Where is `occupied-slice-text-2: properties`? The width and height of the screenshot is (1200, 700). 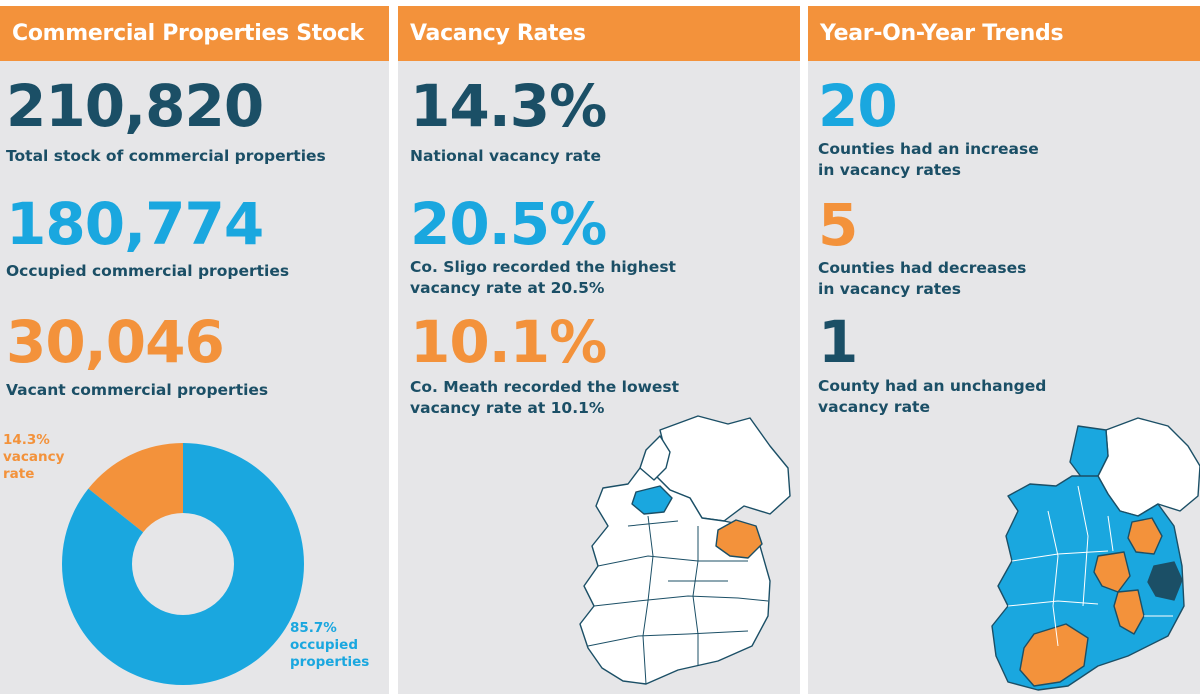
occupied-slice-text-2: properties is located at coordinates (330, 662).